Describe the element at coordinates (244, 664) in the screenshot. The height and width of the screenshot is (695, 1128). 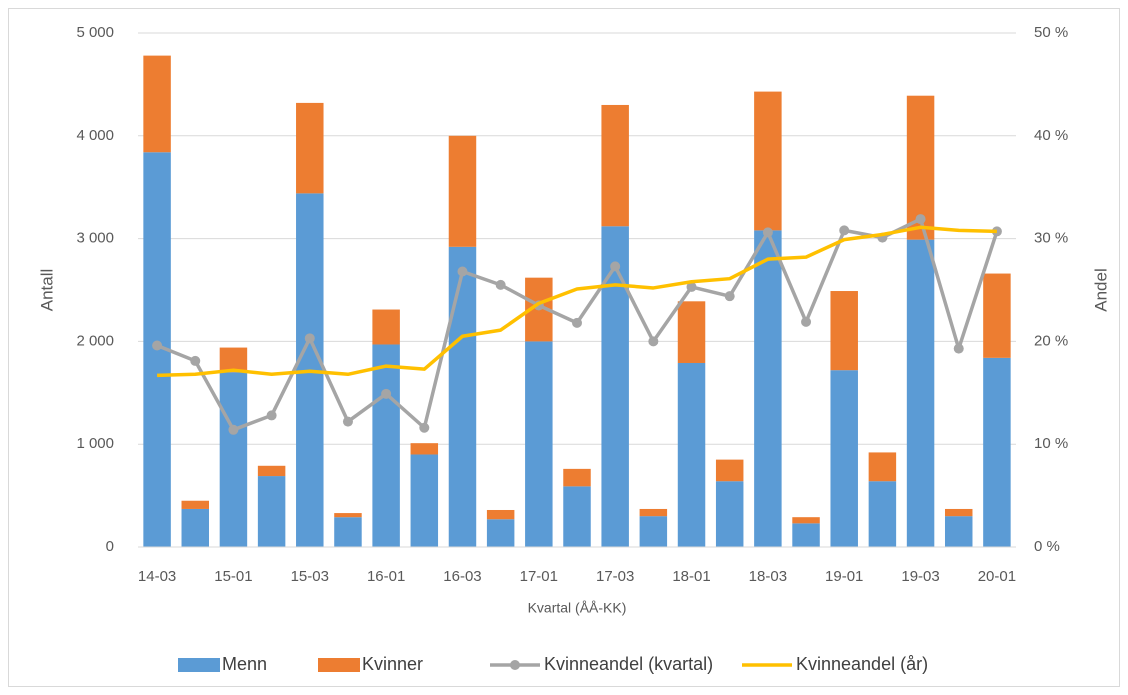
I see `legend-label: Menn` at that location.